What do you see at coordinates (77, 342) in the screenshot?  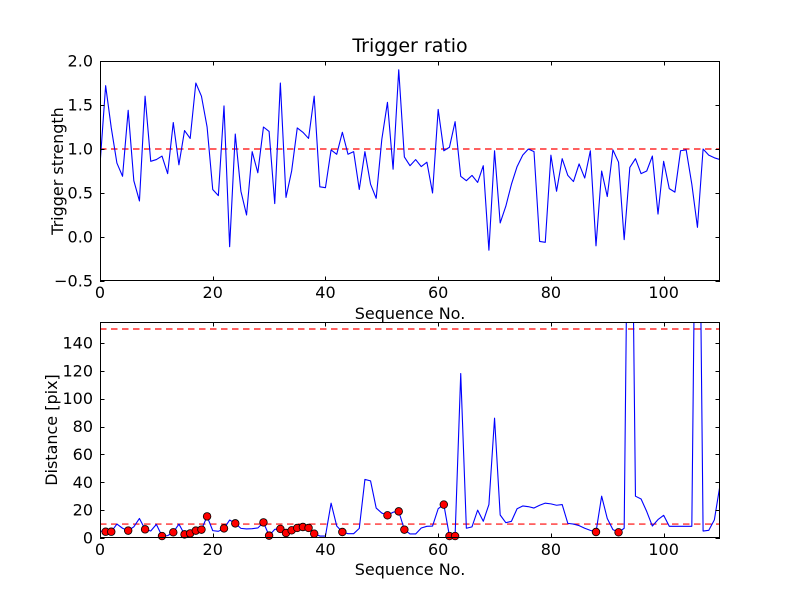 I see `bottom-y-tick-label: 140` at bounding box center [77, 342].